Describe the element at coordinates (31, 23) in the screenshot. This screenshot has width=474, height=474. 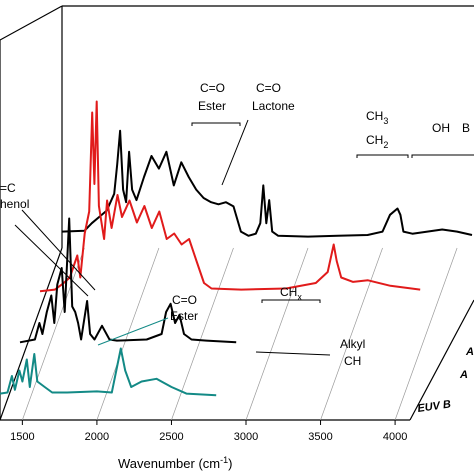
I see `axis-depth-top` at that location.